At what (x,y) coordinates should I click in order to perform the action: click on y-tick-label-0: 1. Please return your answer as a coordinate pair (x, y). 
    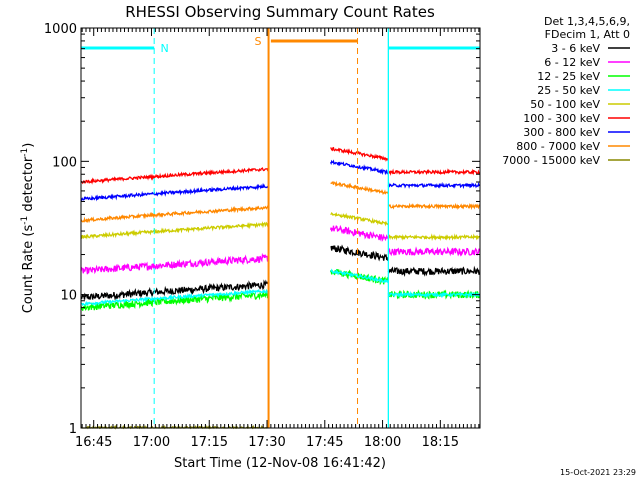
    Looking at the image, I should click on (73, 429).